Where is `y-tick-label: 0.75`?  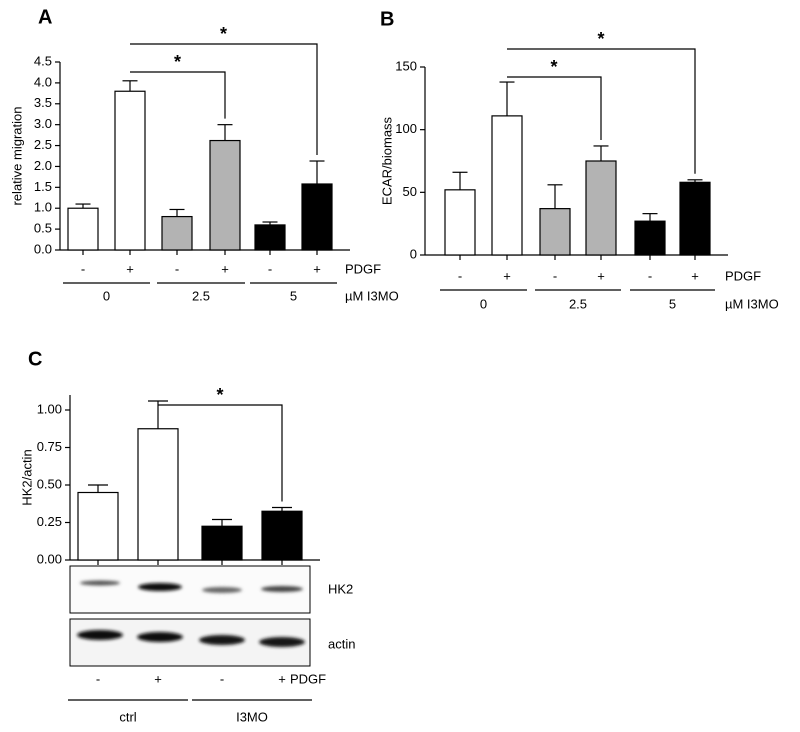
y-tick-label: 0.75 is located at coordinates (49, 446).